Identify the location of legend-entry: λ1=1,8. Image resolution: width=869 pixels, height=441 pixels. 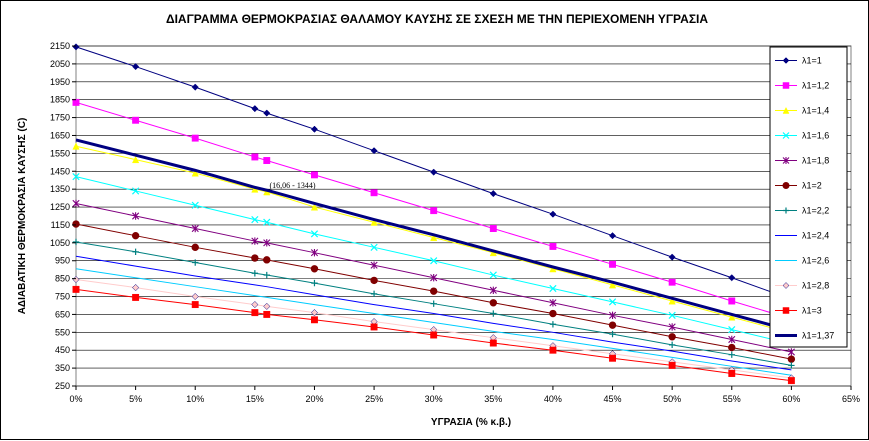
(802, 161).